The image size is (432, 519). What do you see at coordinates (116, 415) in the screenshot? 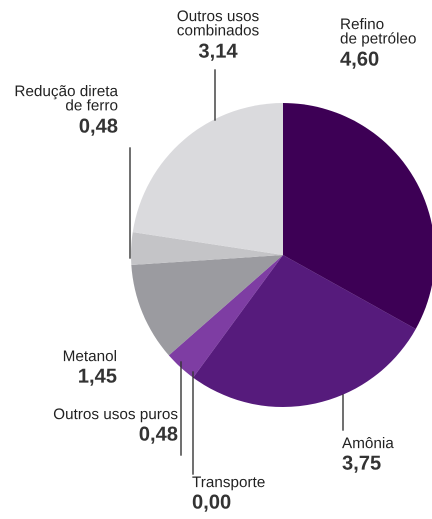
I see `slice-label: Outros usos puros` at bounding box center [116, 415].